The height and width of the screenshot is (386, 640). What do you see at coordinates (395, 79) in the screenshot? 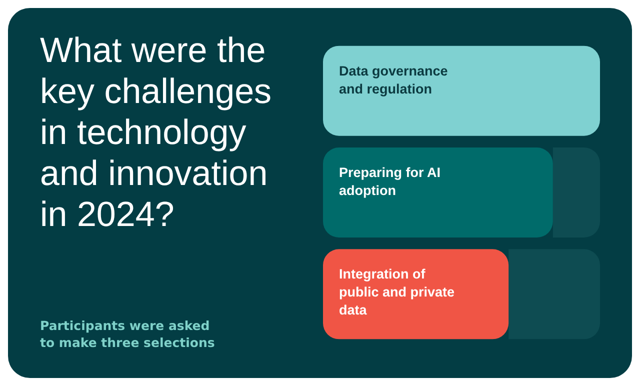
I see `y-tick-label: Data governance and regulation` at bounding box center [395, 79].